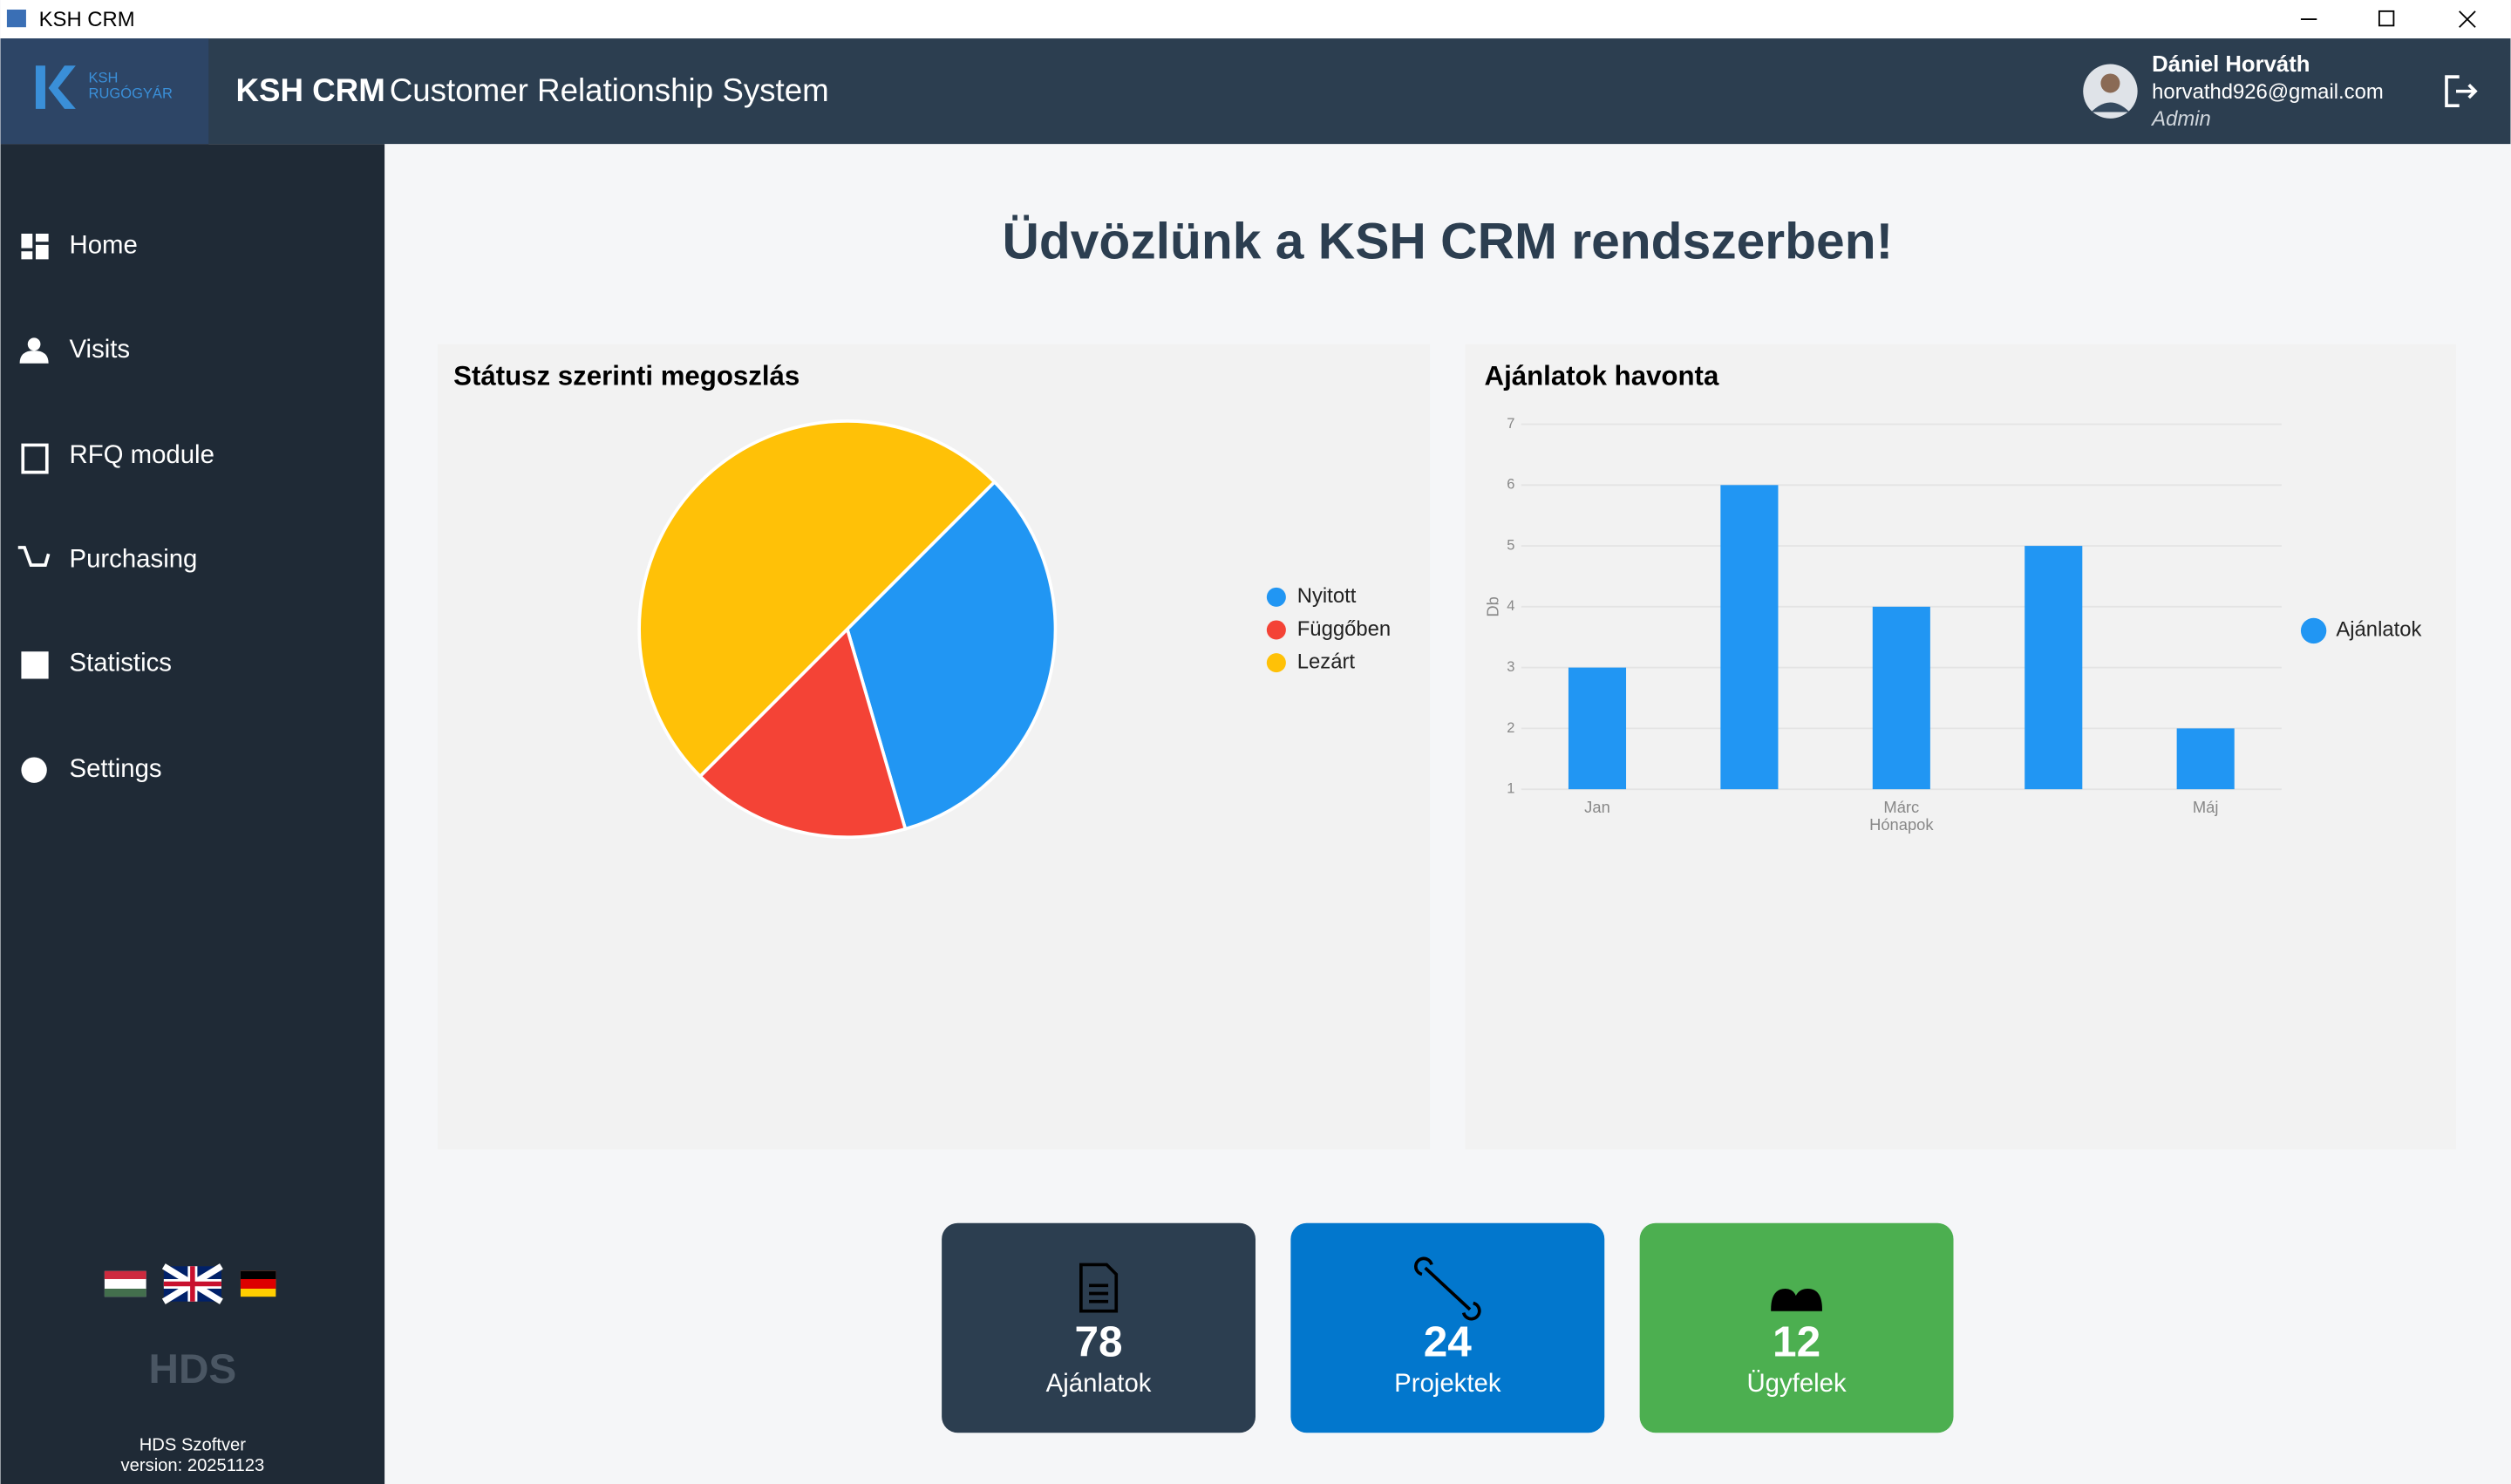  What do you see at coordinates (1447, 1383) in the screenshot?
I see `stat-label: Projektek` at bounding box center [1447, 1383].